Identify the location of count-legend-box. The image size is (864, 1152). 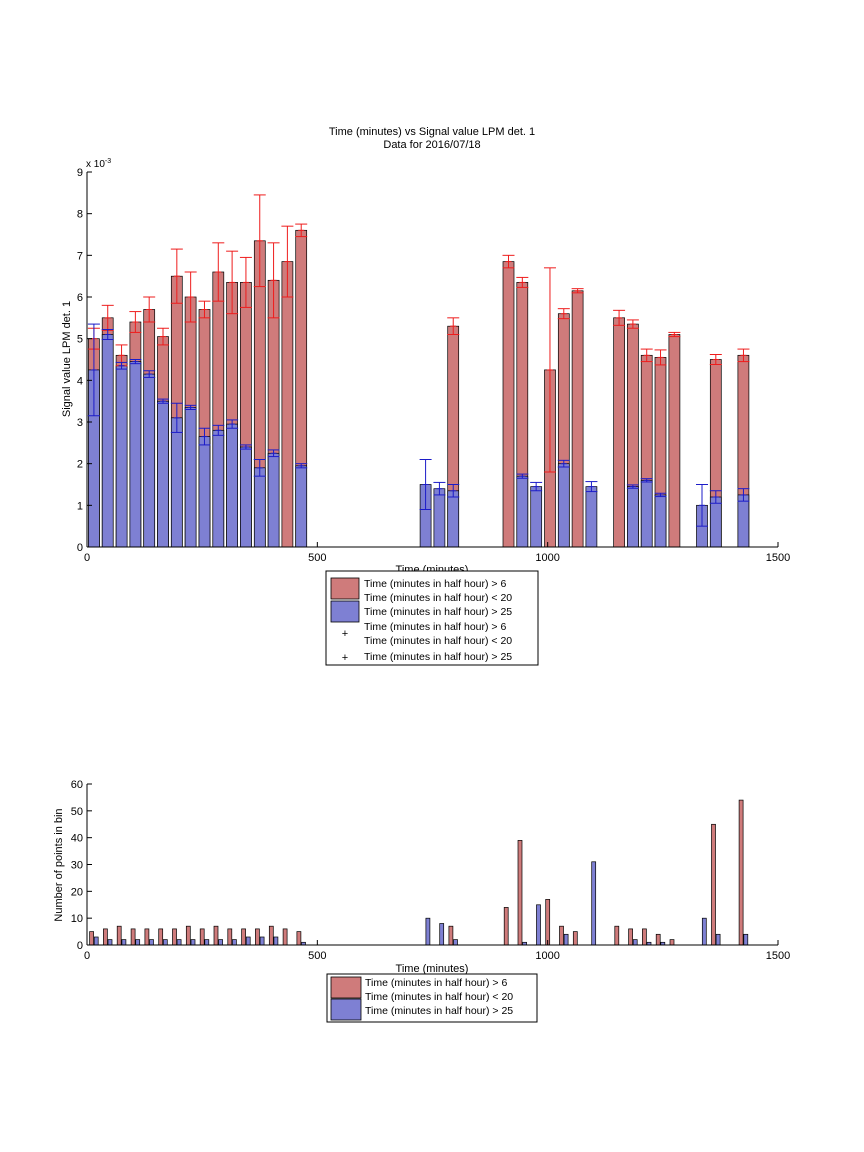
(432, 998).